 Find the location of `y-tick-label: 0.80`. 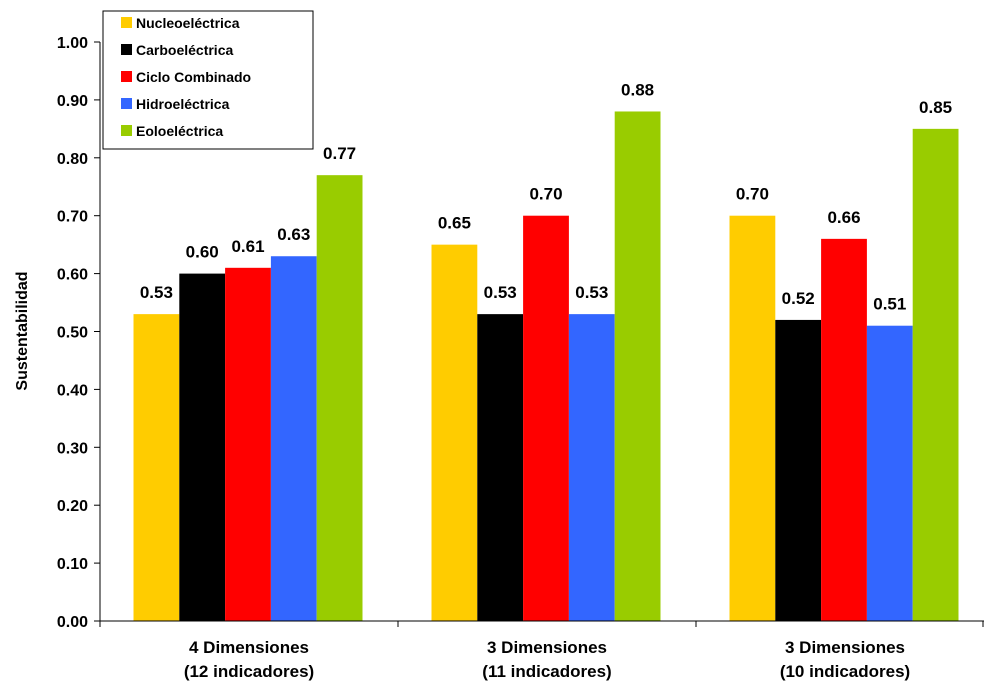

y-tick-label: 0.80 is located at coordinates (72, 159).